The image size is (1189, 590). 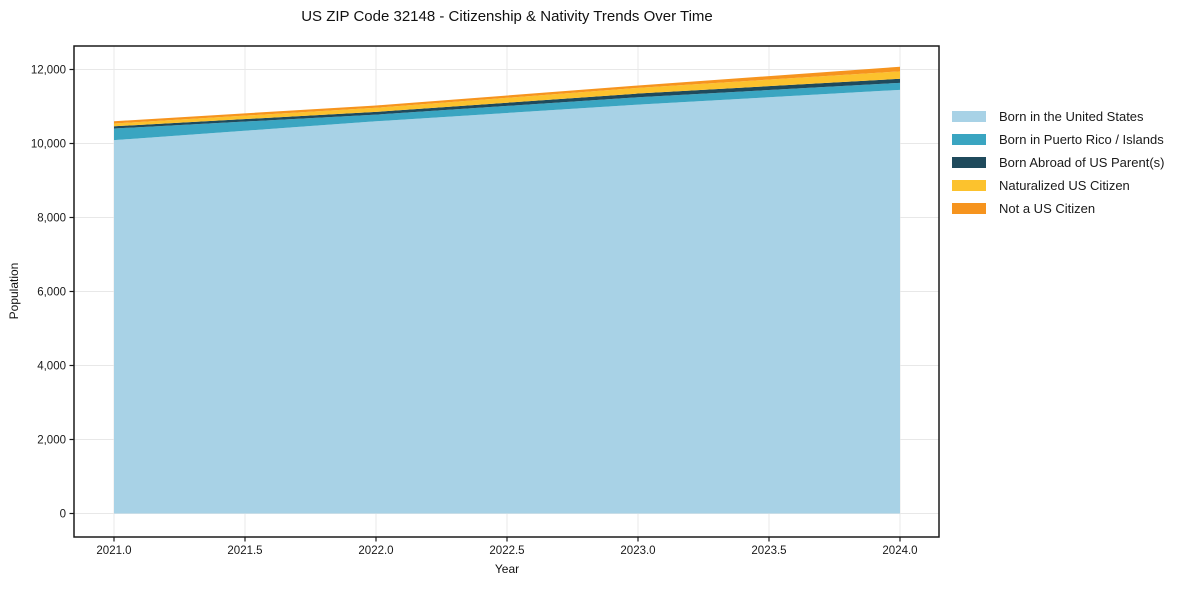 I want to click on y-tick-label: 4,000, so click(x=51, y=367).